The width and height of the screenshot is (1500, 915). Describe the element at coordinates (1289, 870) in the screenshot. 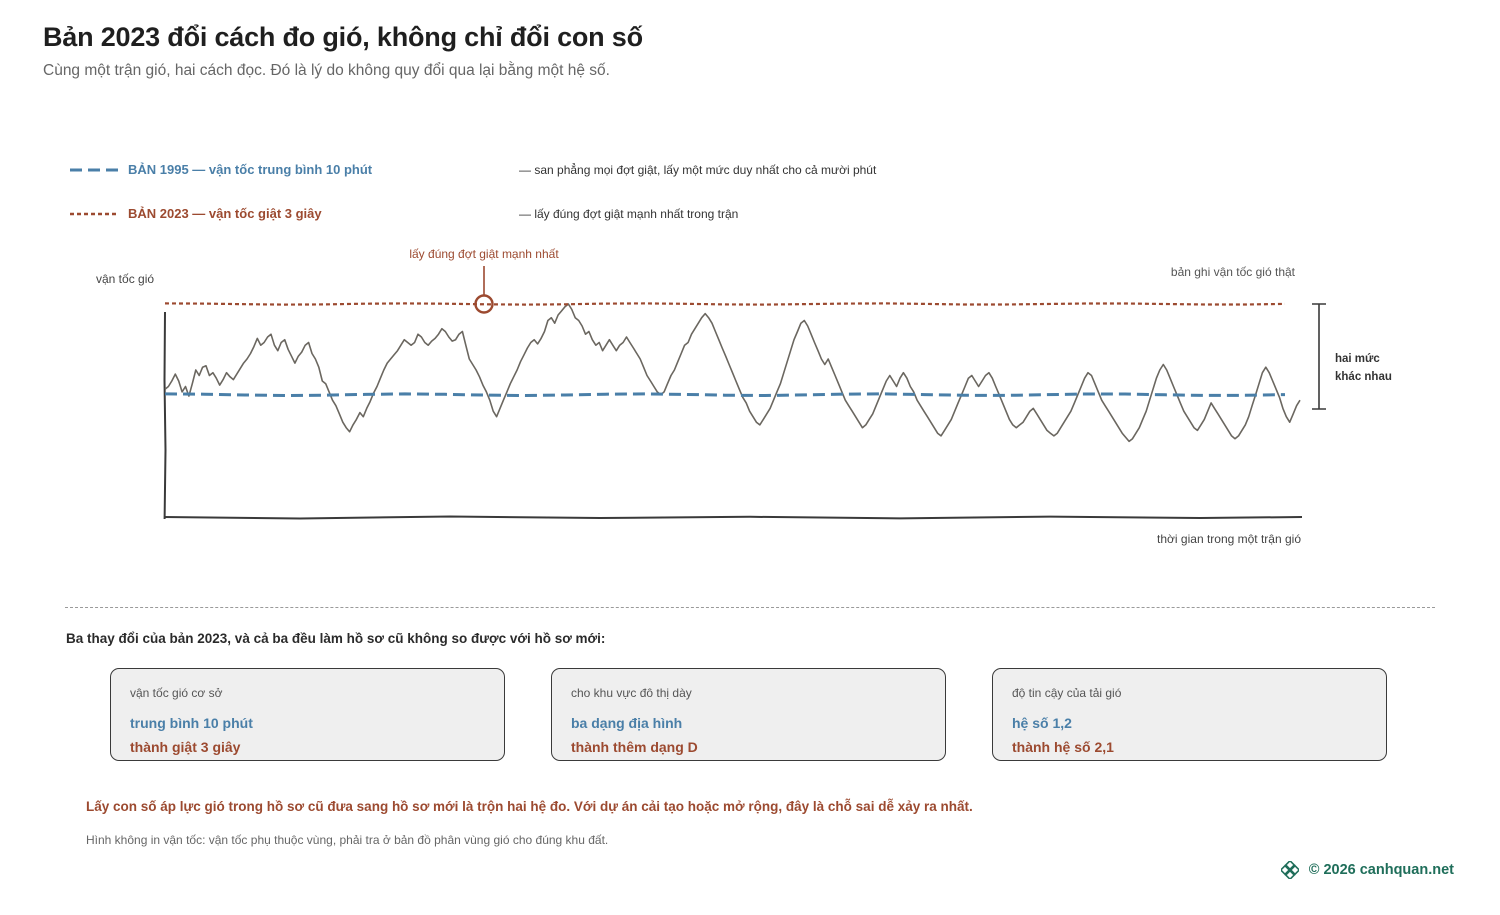

I see `brand-logo-icon` at that location.